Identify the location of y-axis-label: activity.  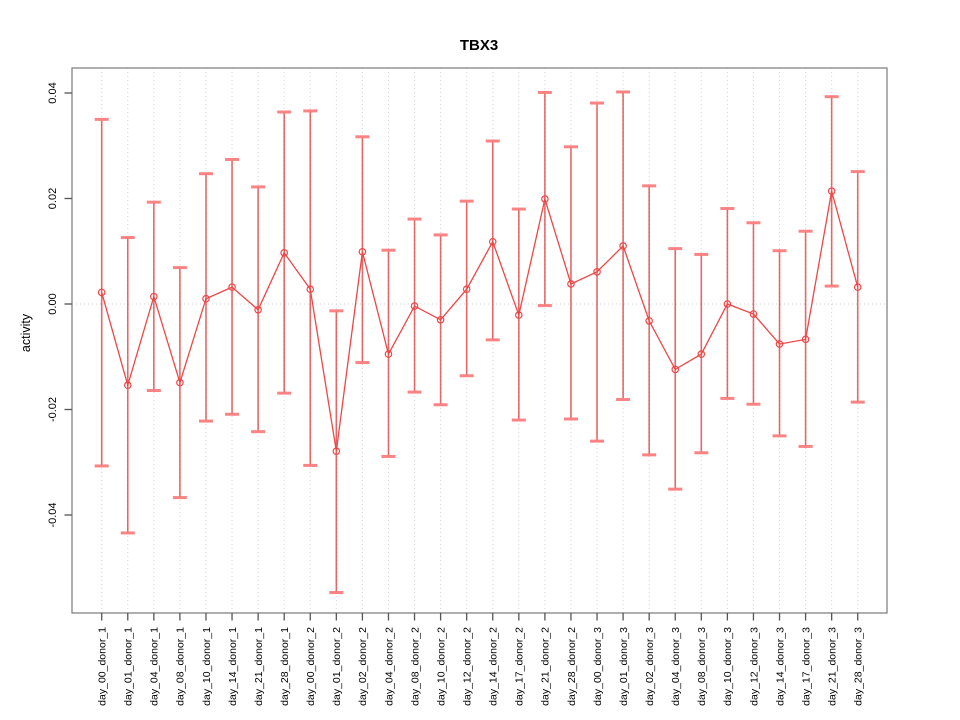
(26, 332).